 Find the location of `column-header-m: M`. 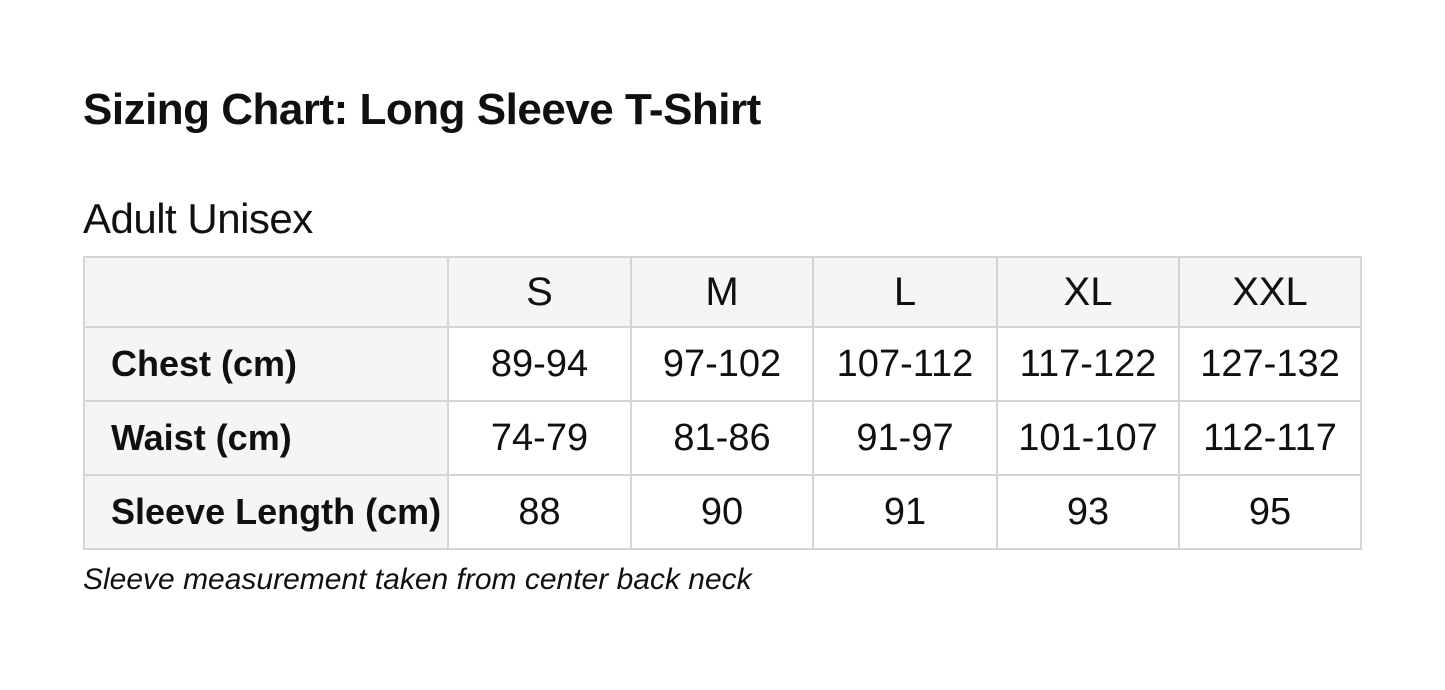

column-header-m: M is located at coordinates (722, 292).